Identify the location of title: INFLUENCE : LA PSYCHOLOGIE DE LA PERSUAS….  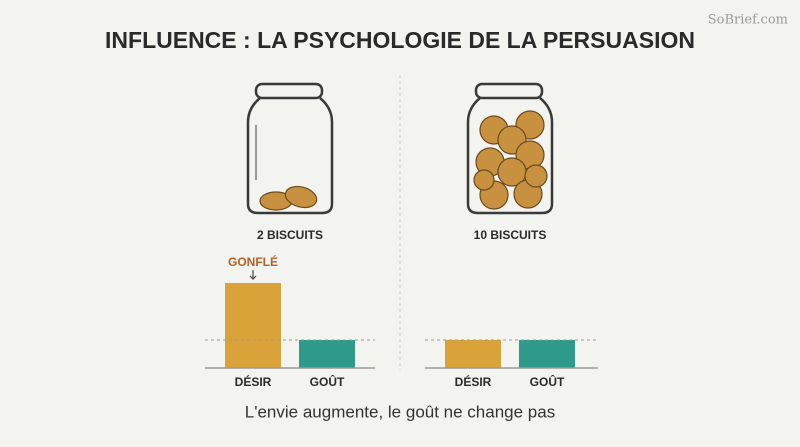
(400, 40).